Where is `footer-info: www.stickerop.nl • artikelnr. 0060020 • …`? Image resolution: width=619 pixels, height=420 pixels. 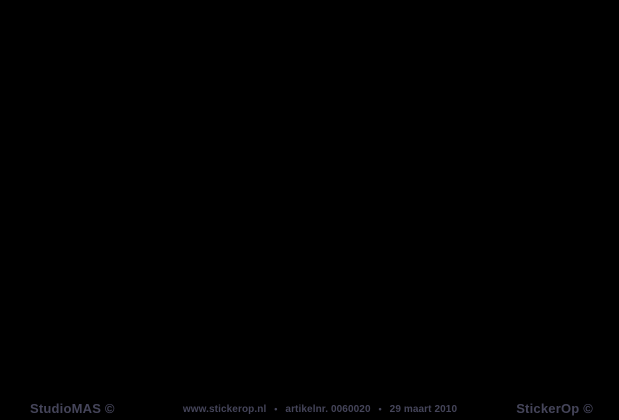 footer-info: www.stickerop.nl • artikelnr. 0060020 • … is located at coordinates (320, 409).